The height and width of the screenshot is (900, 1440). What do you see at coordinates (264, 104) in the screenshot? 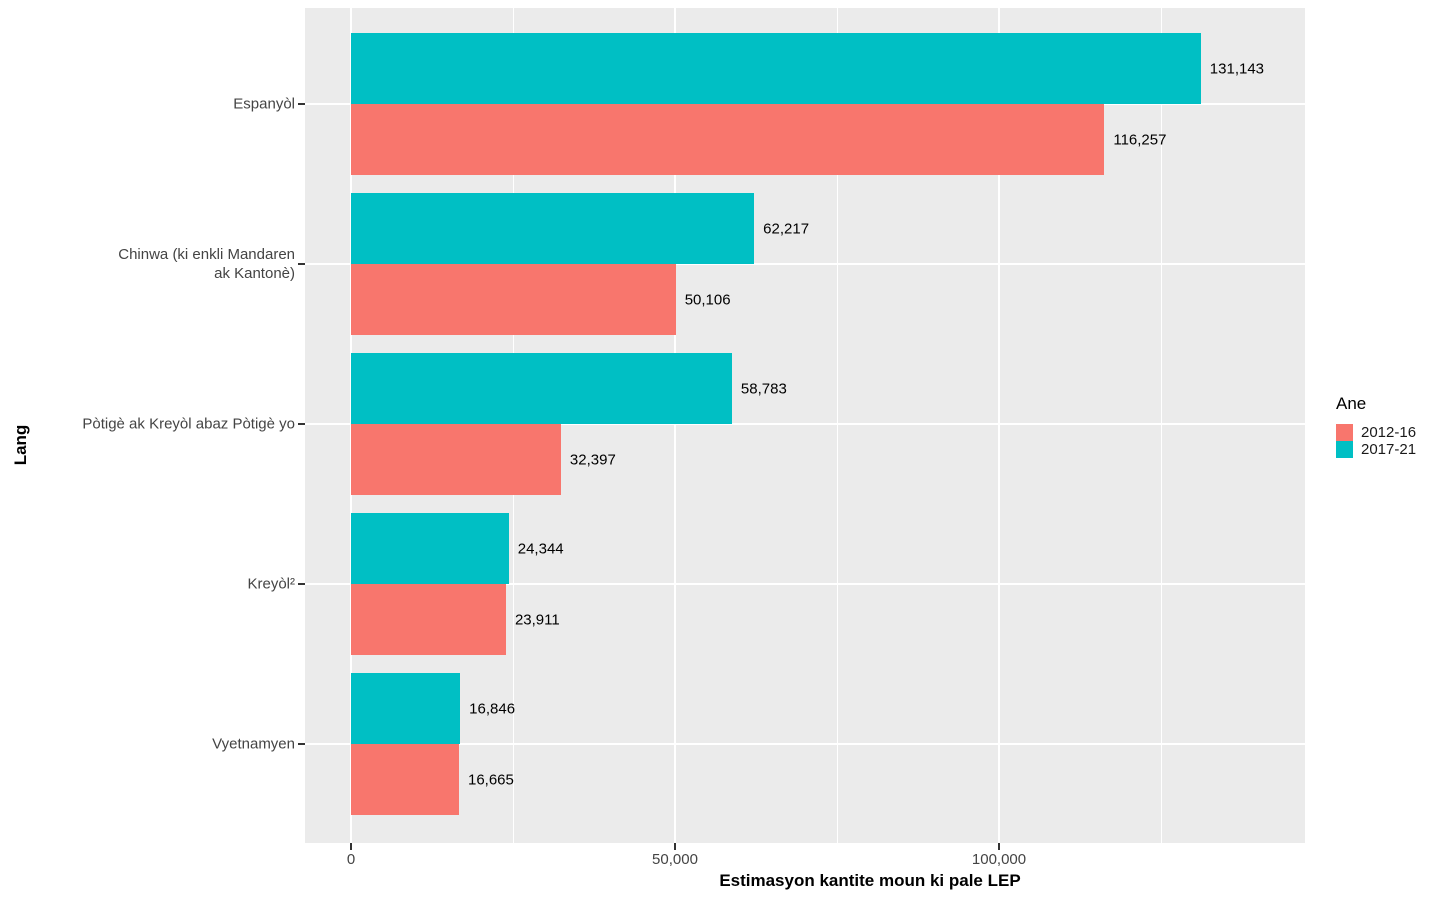
I see `y-tick-label: Espanyòl` at bounding box center [264, 104].